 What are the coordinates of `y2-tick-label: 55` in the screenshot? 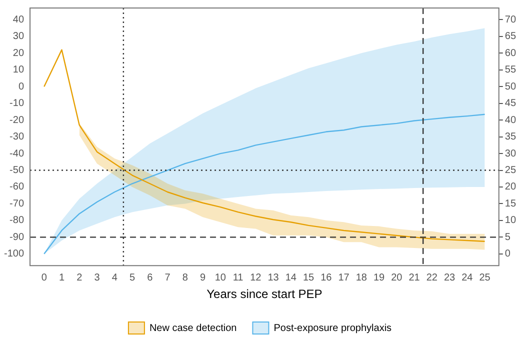 It's located at (510, 70).